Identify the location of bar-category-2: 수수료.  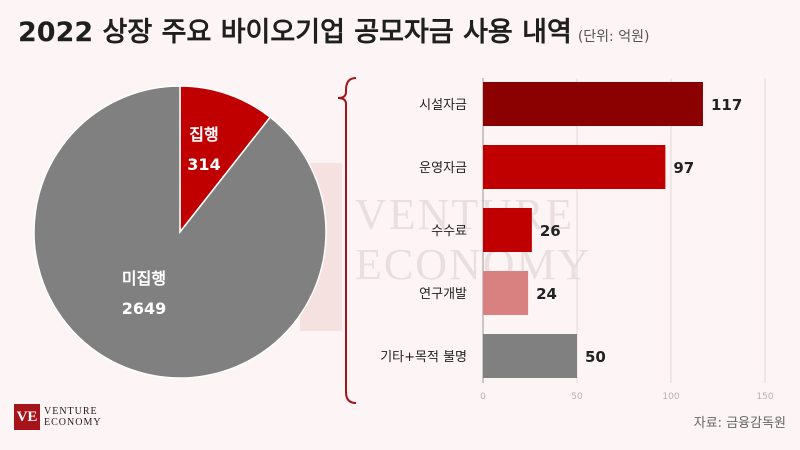
(449, 231).